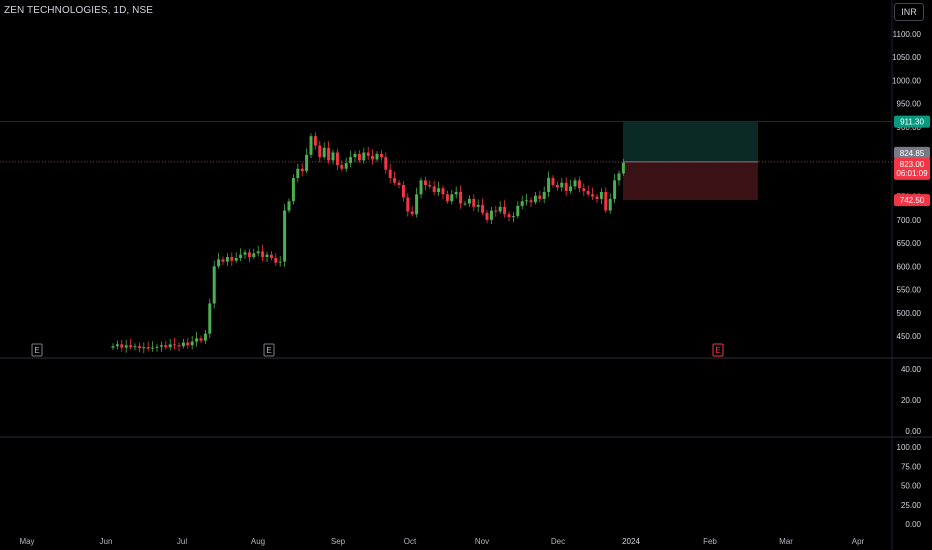 This screenshot has height=550, width=932. I want to click on profit-zone, so click(690, 141).